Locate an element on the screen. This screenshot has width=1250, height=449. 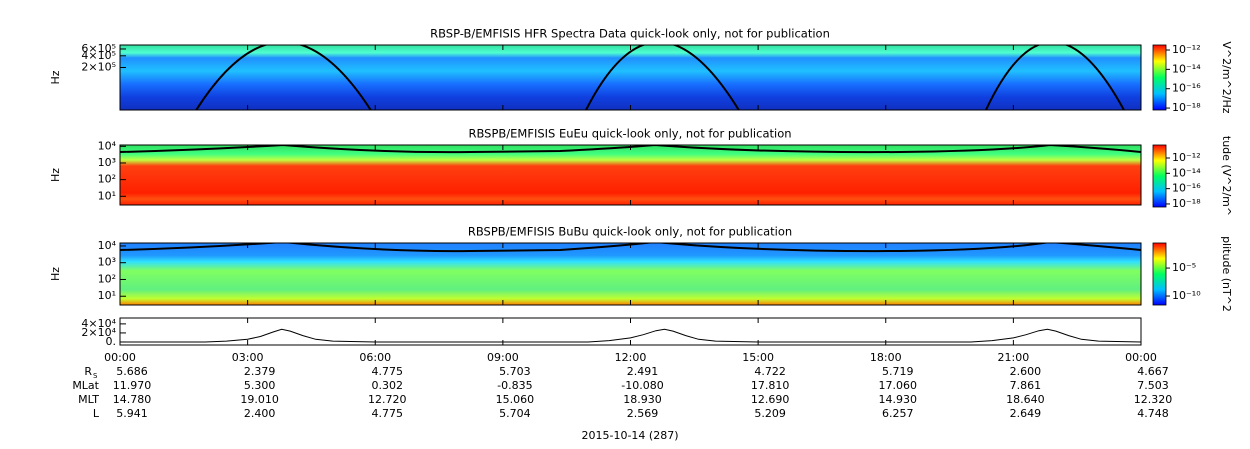
ephemeris-label: MLat is located at coordinates (85, 385).